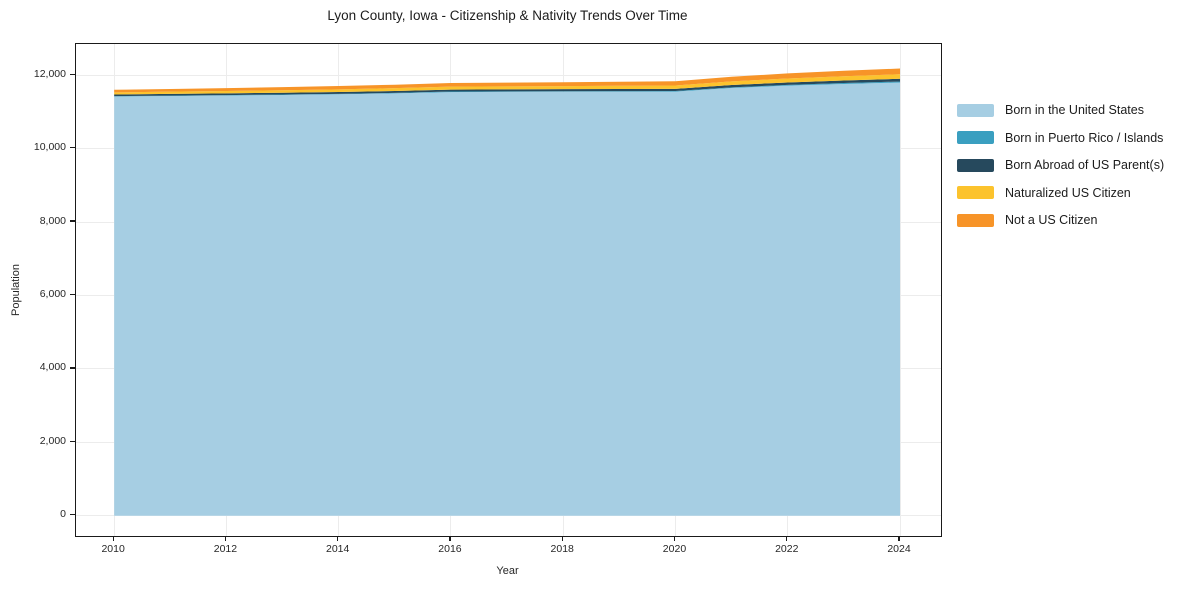 This screenshot has height=590, width=1189. What do you see at coordinates (1085, 165) in the screenshot?
I see `legend-label: Born Abroad of US Parent(s)` at bounding box center [1085, 165].